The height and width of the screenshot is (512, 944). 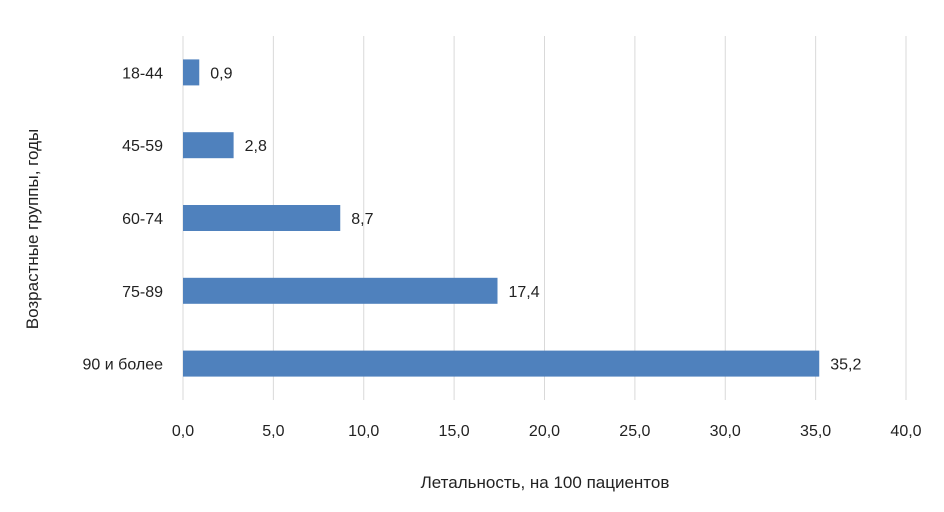 I want to click on x-tick-label: 30,0, so click(x=725, y=431).